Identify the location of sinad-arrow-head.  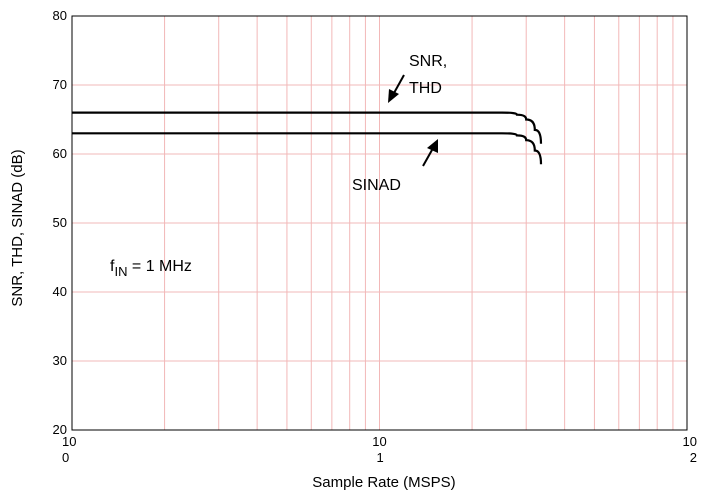
(432, 146).